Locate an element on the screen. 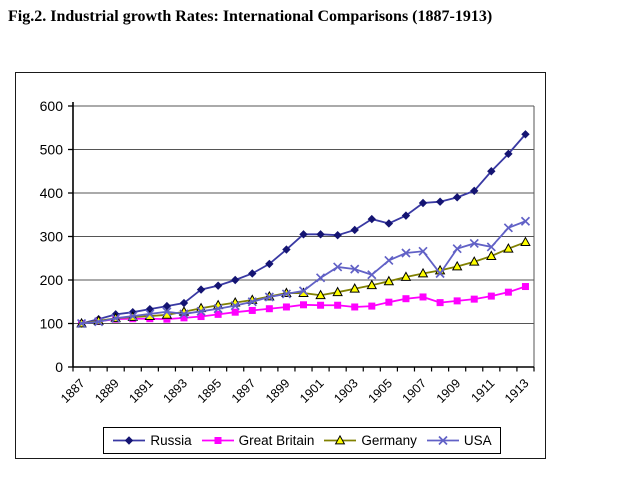 This screenshot has width=617, height=479. x-tick-label: 1911 is located at coordinates (483, 390).